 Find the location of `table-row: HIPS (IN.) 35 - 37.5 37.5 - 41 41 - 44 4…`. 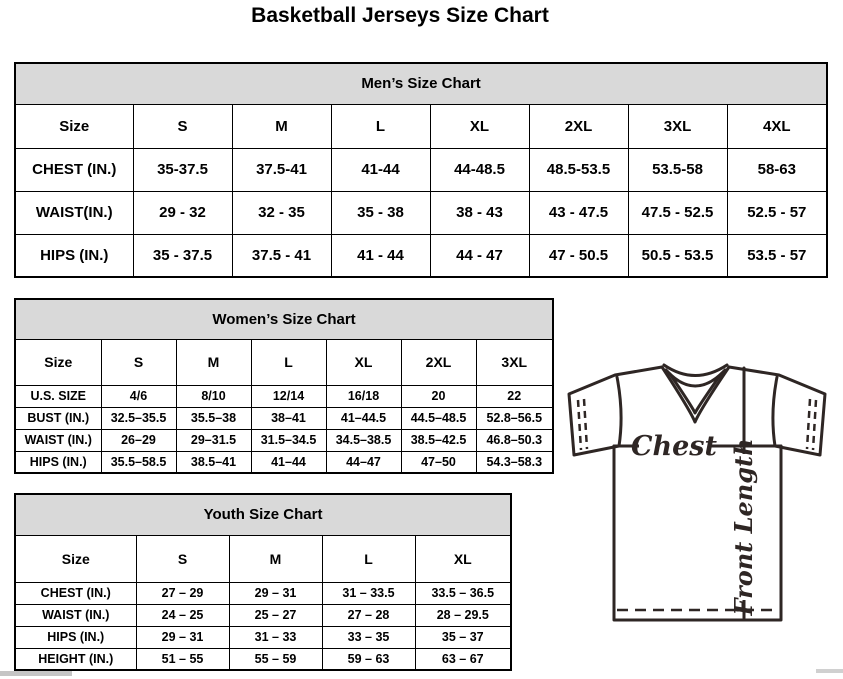

table-row: HIPS (IN.) 35 - 37.5 37.5 - 41 41 - 44 4… is located at coordinates (421, 255).